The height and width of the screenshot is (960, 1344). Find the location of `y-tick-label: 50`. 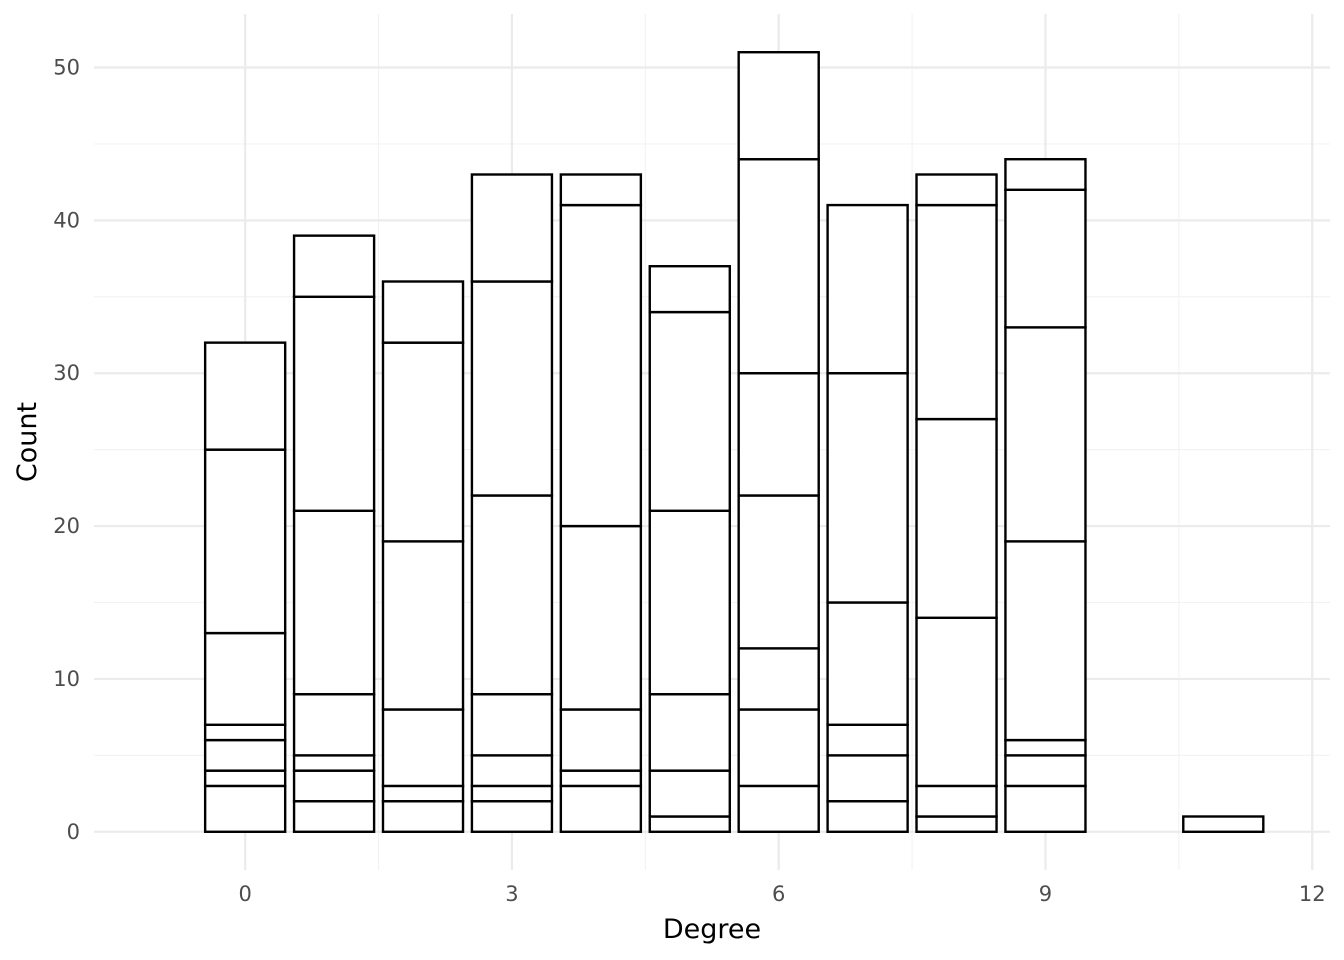

y-tick-label: 50 is located at coordinates (66, 68).